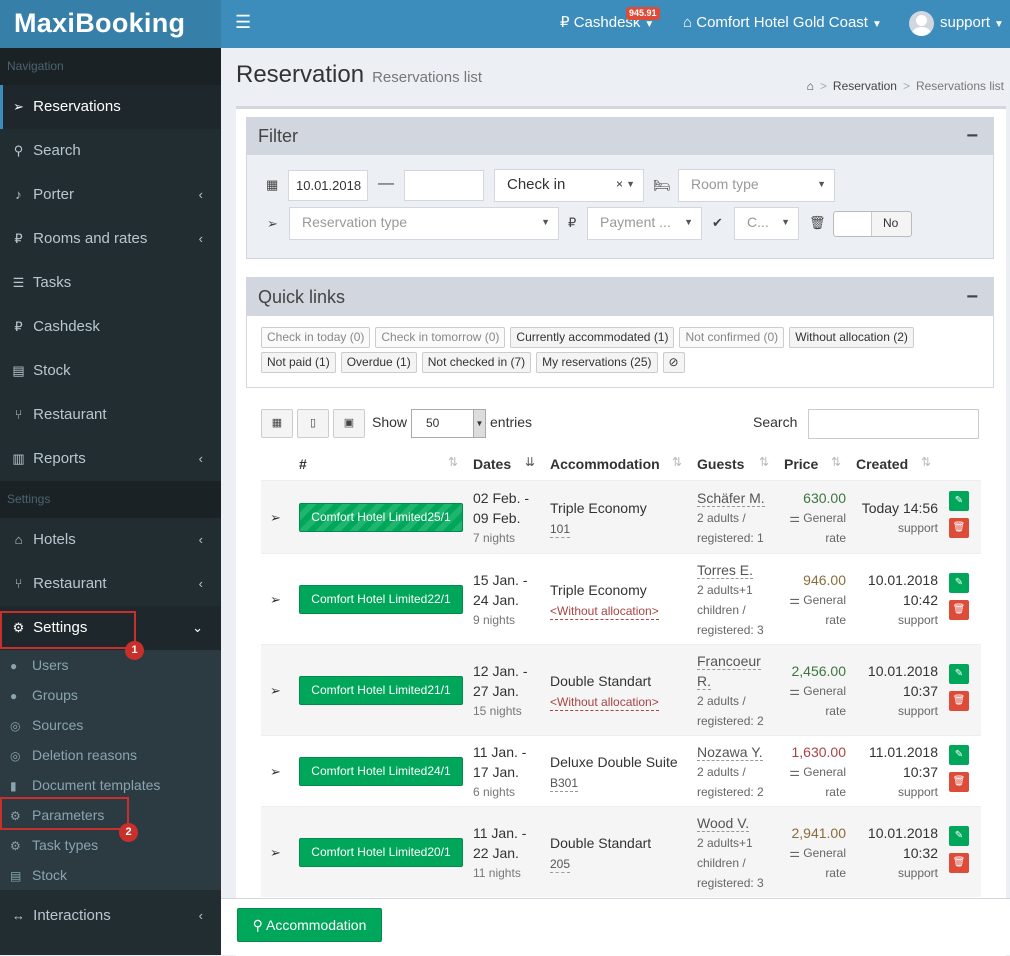  What do you see at coordinates (381, 771) in the screenshot?
I see `reservation-number-button: Comfort Hotel Limited24/1` at bounding box center [381, 771].